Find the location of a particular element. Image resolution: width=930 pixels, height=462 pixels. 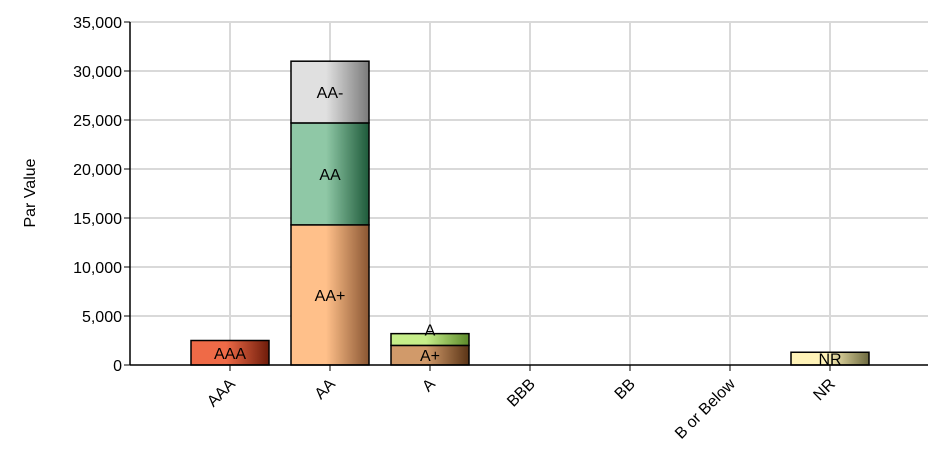

x-tick-label: AAA is located at coordinates (221, 393).